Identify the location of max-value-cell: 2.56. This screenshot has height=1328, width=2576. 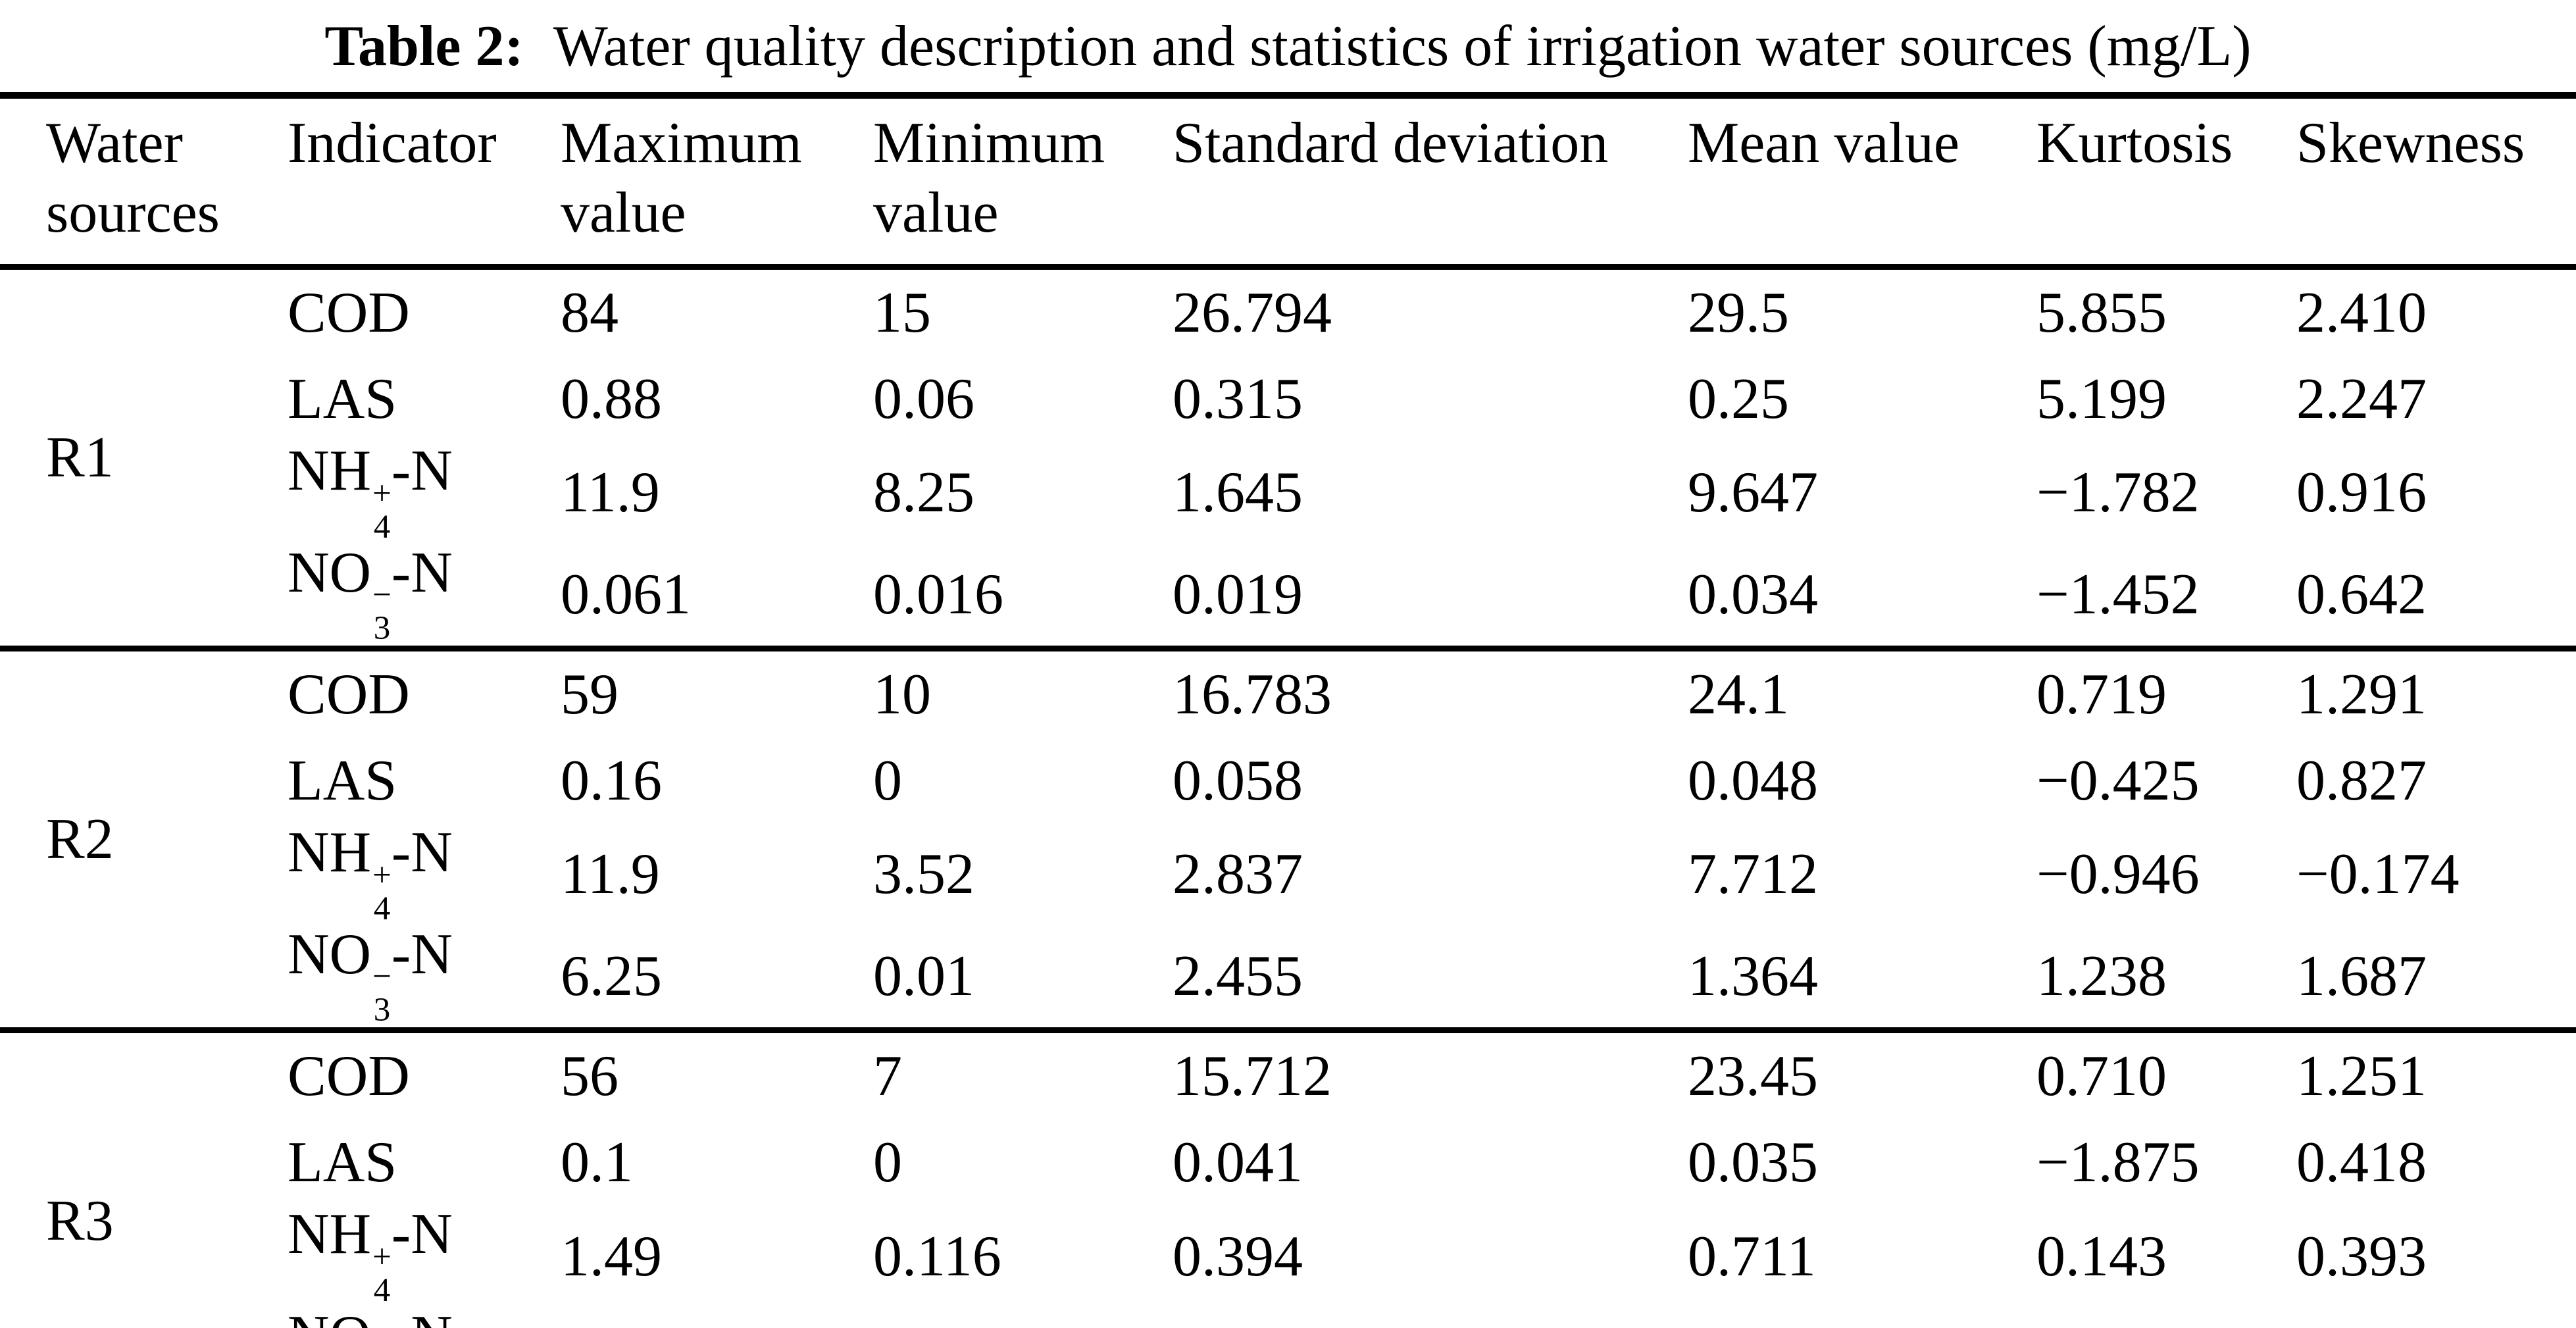
(717, 1318).